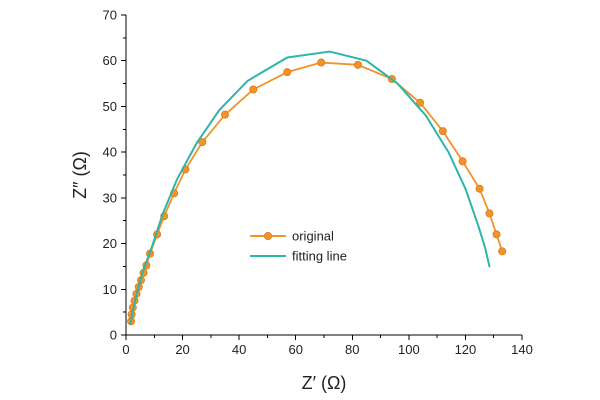 The height and width of the screenshot is (400, 600). Describe the element at coordinates (110, 243) in the screenshot. I see `y-tick-label: 20` at that location.